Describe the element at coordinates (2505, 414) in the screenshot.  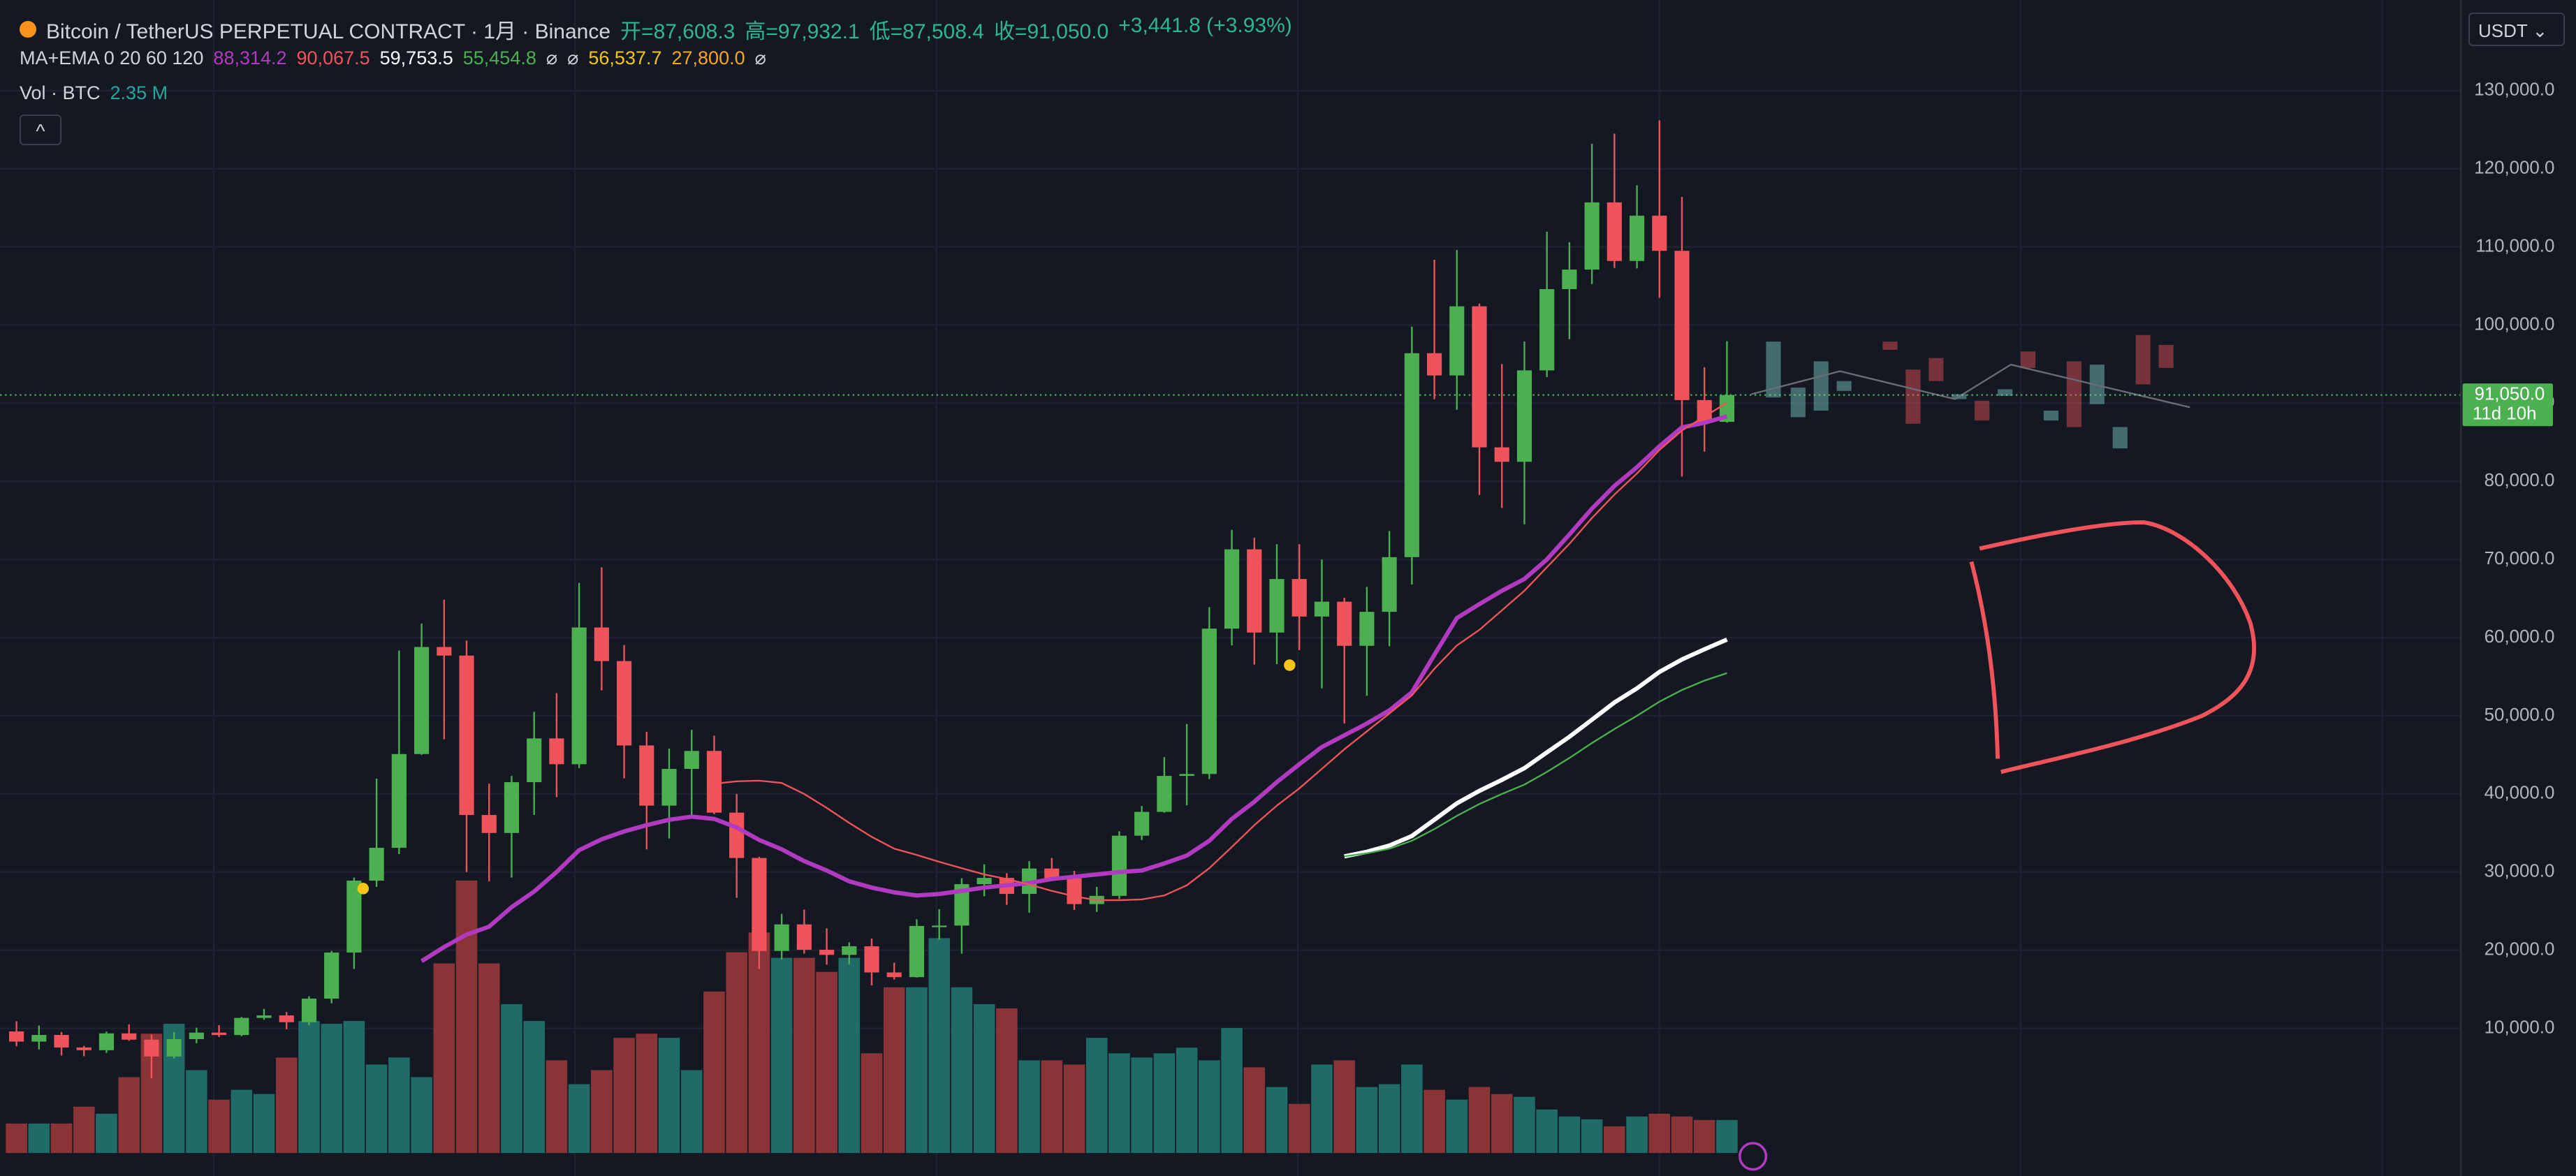
I see `countdown-label: 11d 10h` at that location.